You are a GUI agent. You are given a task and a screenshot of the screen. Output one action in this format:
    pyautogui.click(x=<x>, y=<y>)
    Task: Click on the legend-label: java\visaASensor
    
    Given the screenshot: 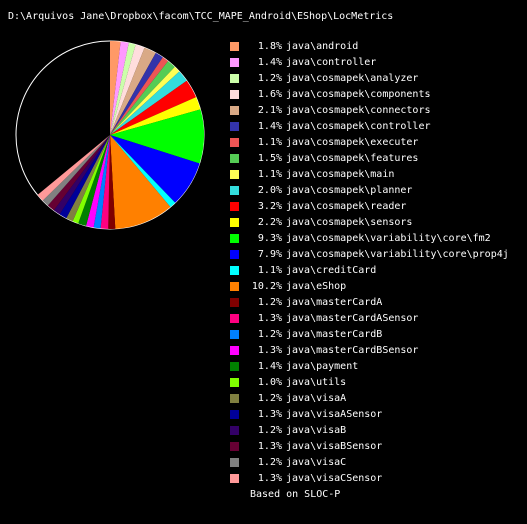 What is the action you would take?
    pyautogui.click(x=334, y=414)
    